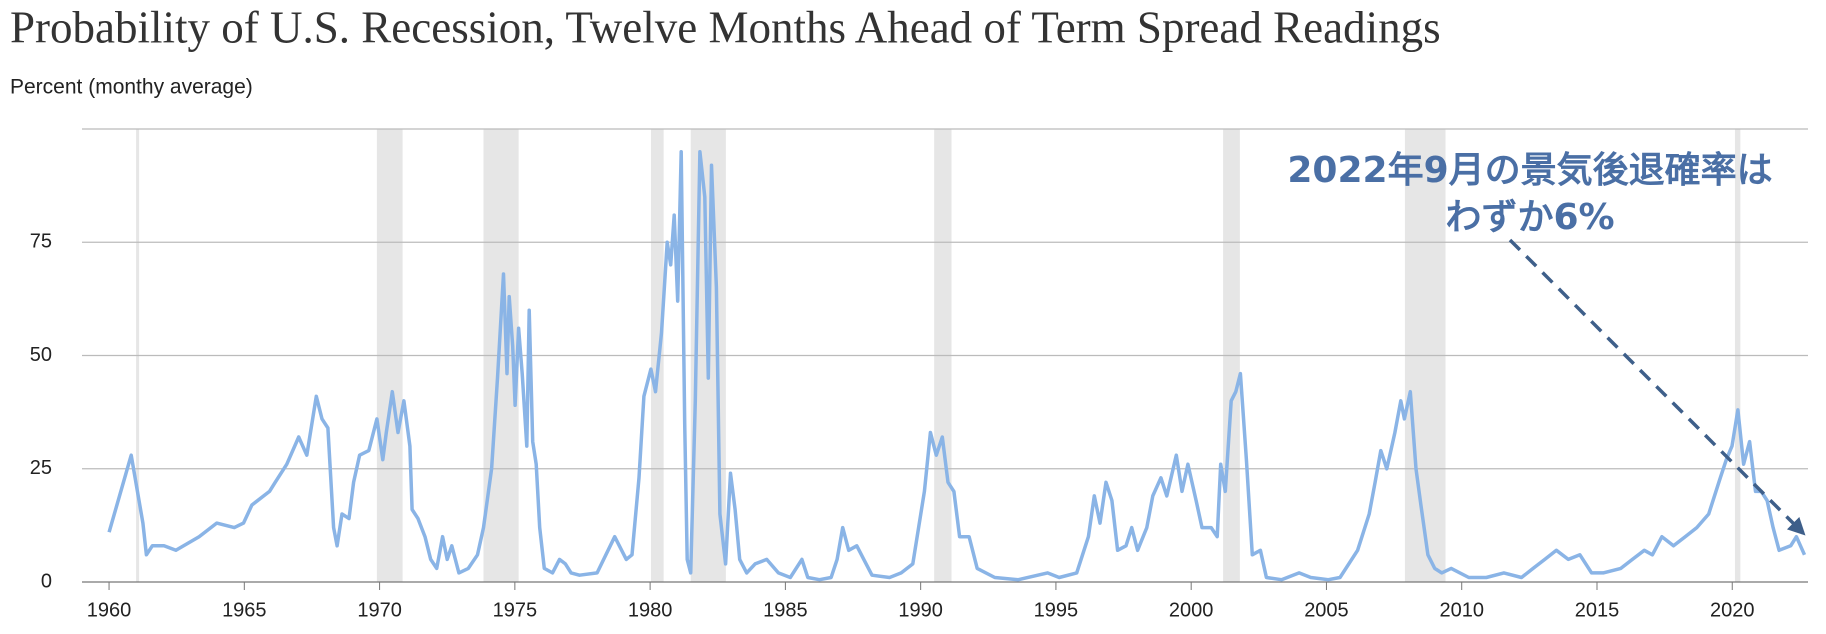 The image size is (1826, 634). I want to click on x-tick-label: 2000, so click(1191, 610).